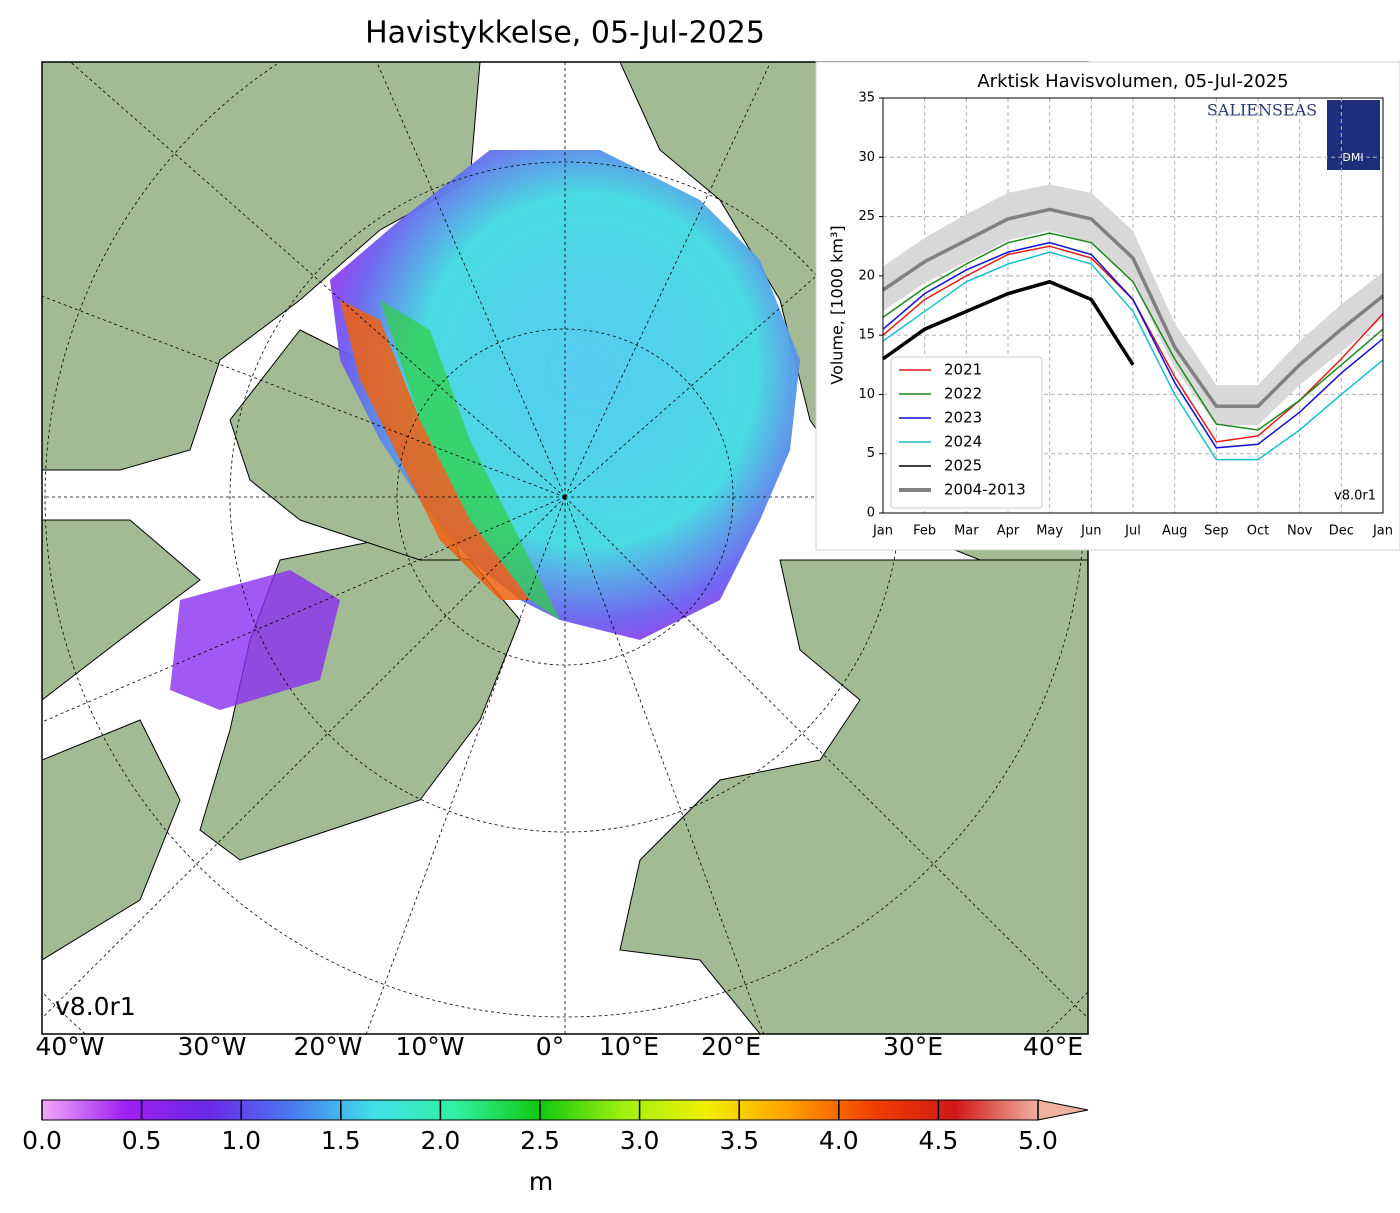 Image resolution: width=1400 pixels, height=1213 pixels. I want to click on legend-label: 2022, so click(963, 394).